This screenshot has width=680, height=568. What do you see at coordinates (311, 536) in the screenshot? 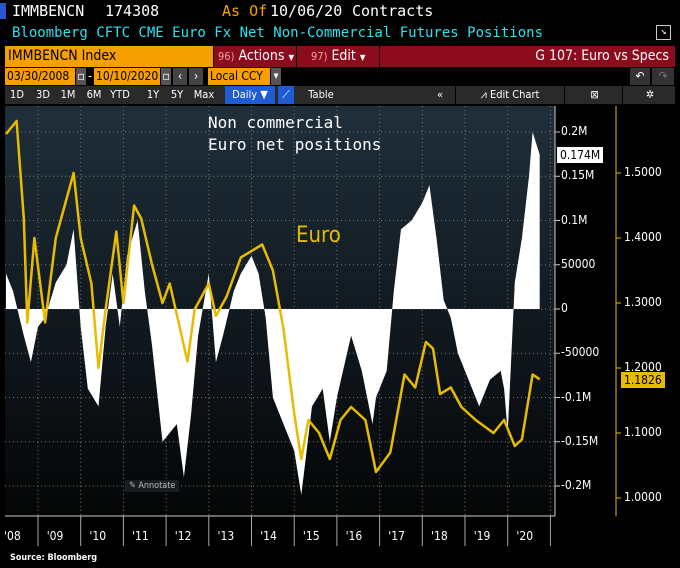
I see `x-axis-label: '15` at bounding box center [311, 536].